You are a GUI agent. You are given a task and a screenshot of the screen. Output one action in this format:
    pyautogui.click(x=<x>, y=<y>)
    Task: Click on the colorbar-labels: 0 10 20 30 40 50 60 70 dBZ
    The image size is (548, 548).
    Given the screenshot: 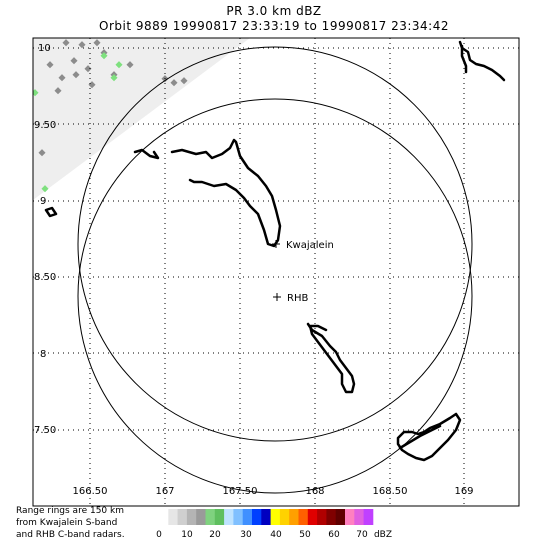 What is the action you would take?
    pyautogui.click(x=274, y=535)
    